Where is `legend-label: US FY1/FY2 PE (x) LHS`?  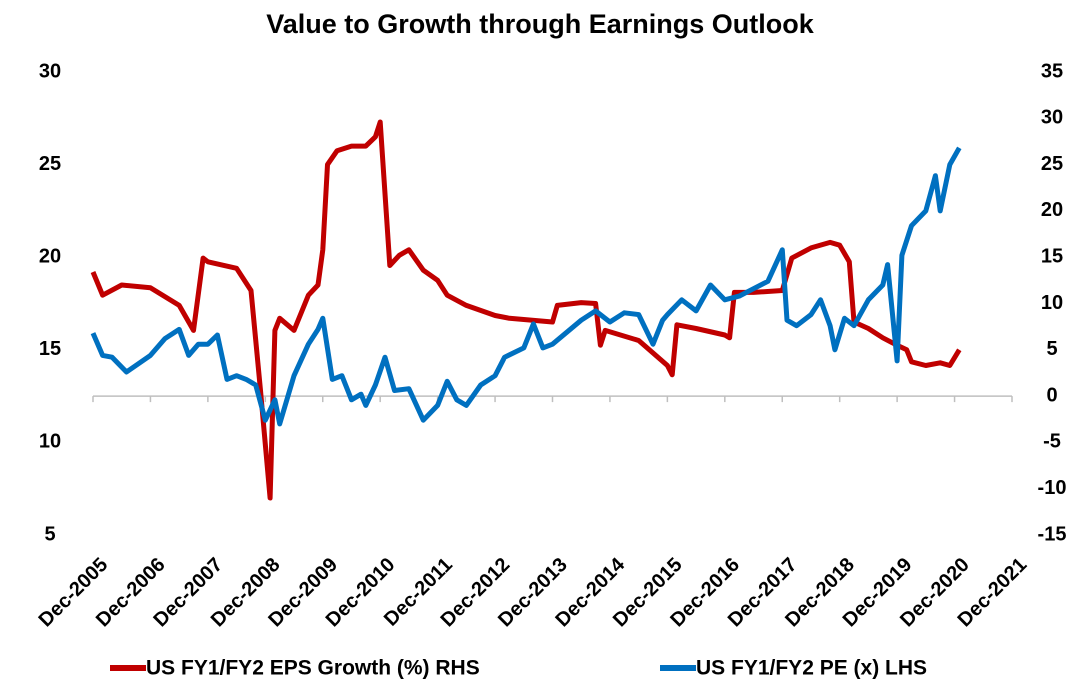
legend-label: US FY1/FY2 PE (x) LHS is located at coordinates (811, 668).